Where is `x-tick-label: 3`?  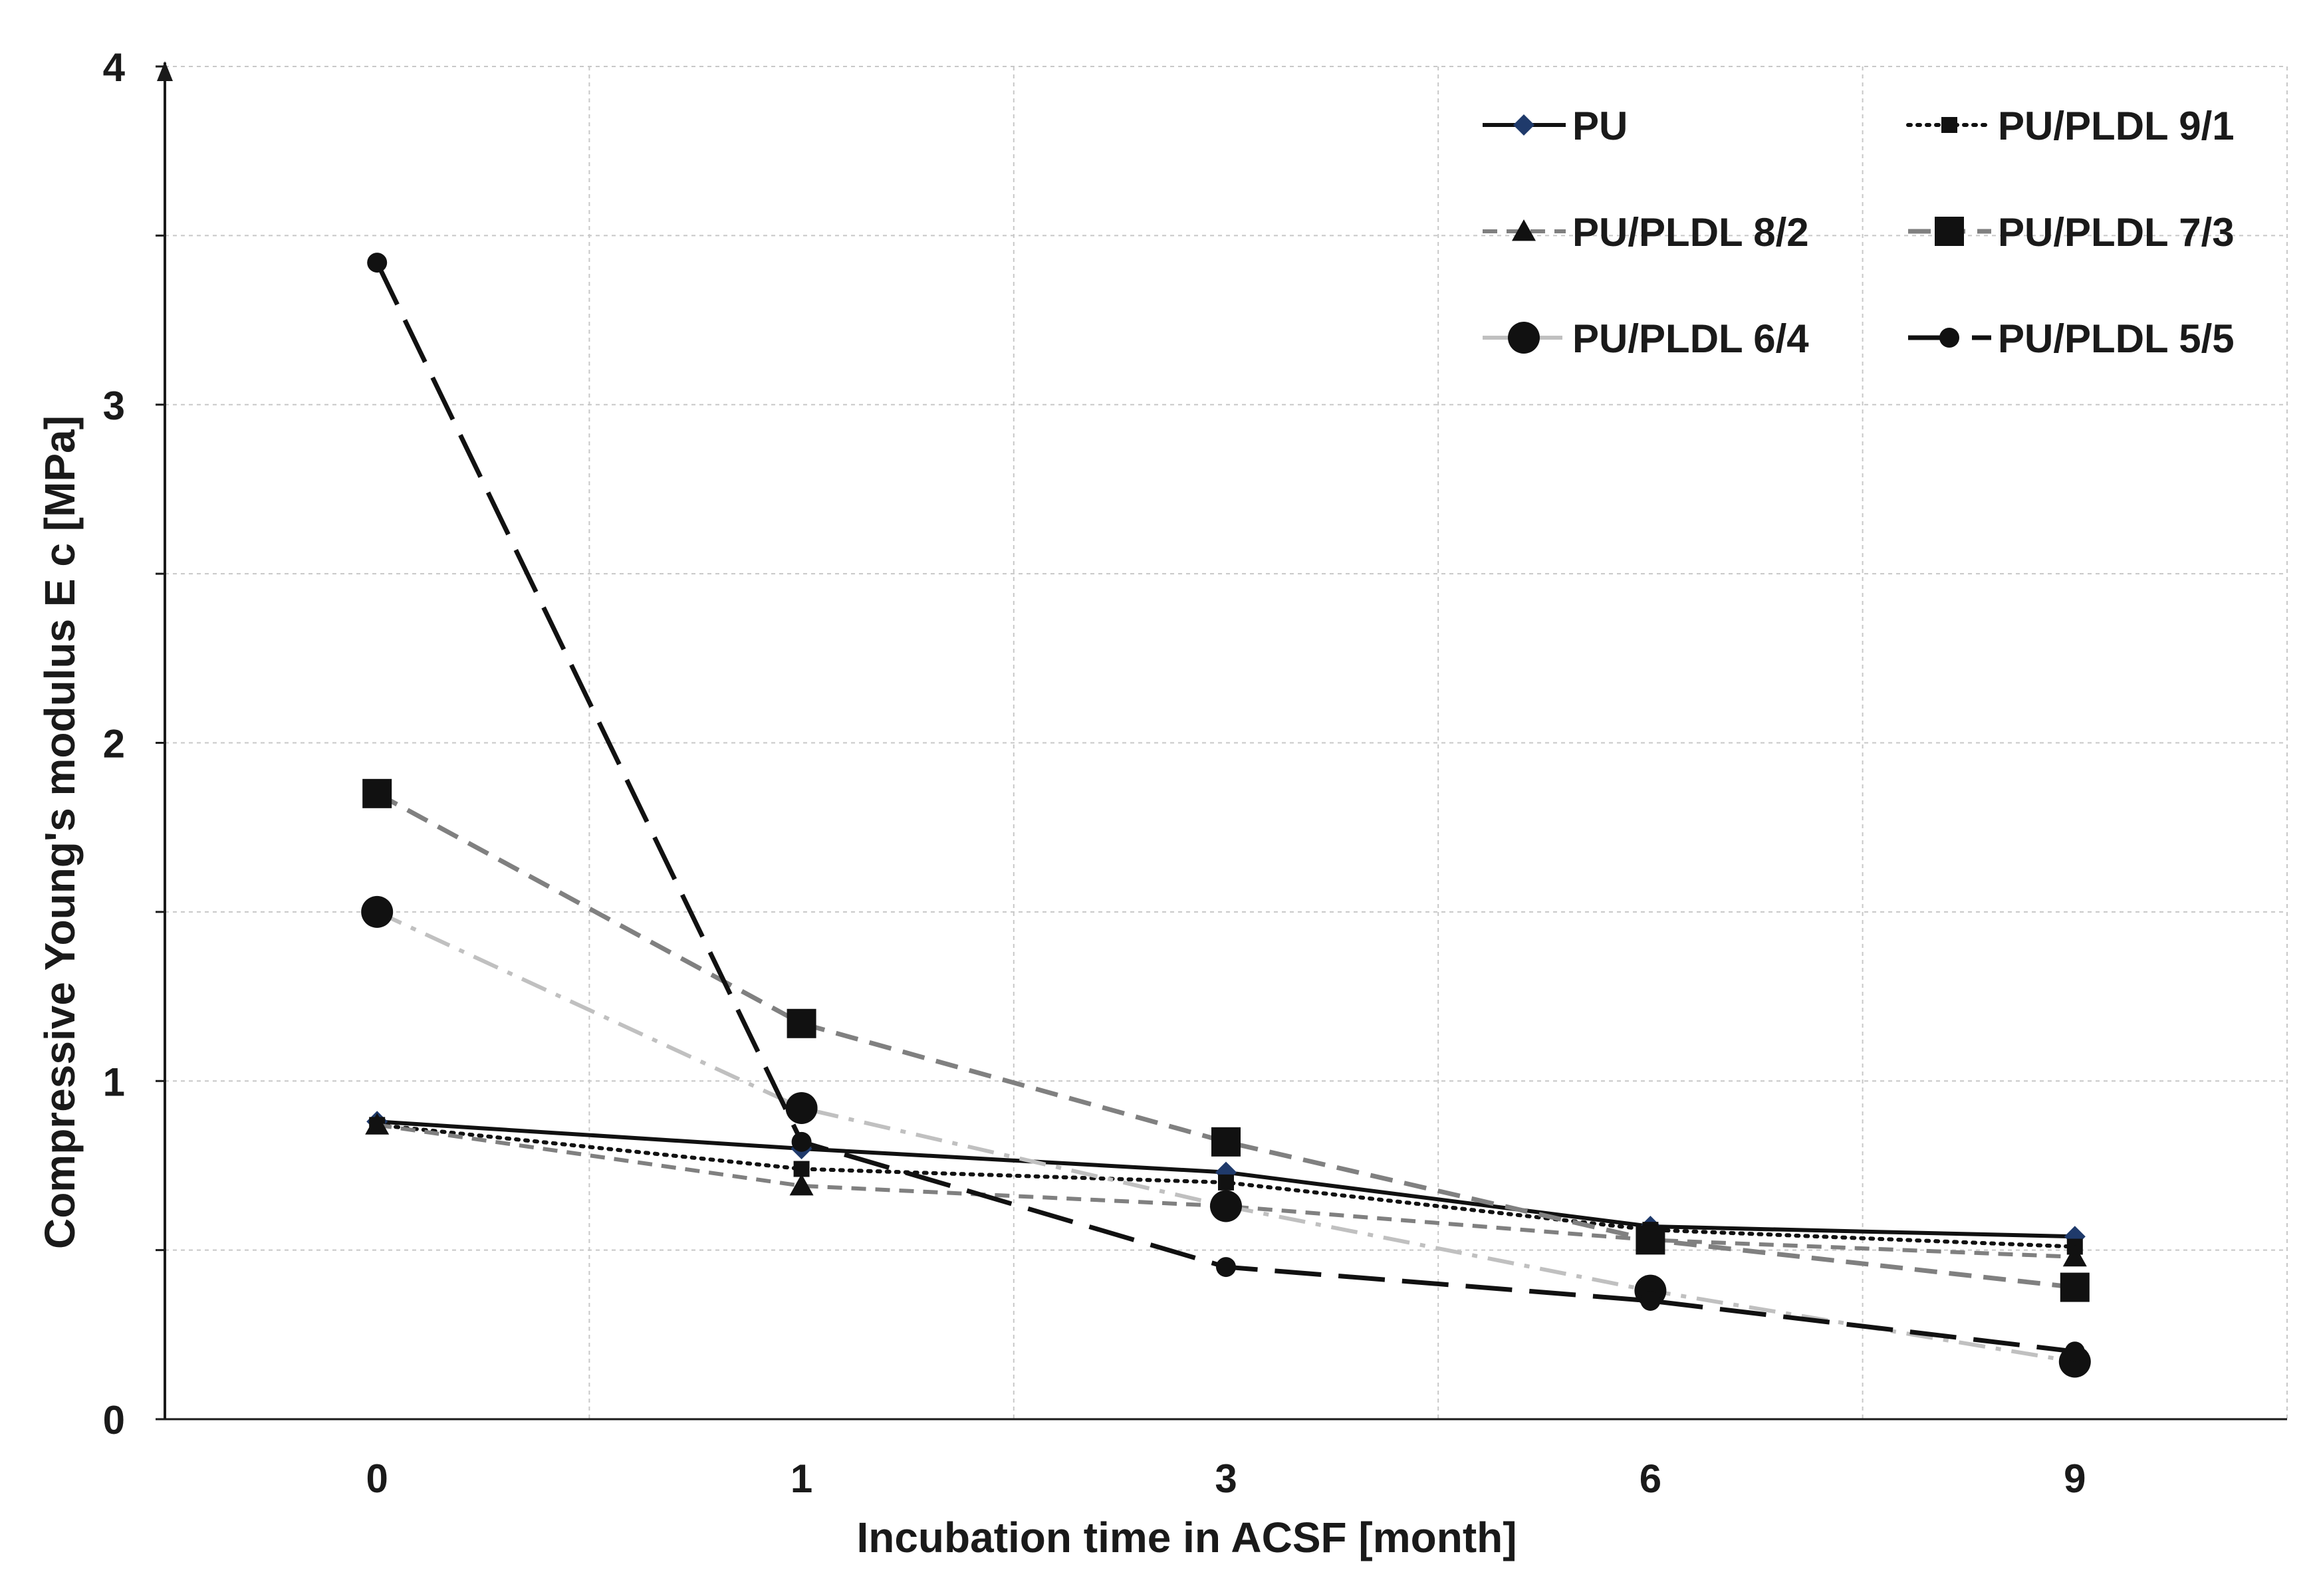
x-tick-label: 3 is located at coordinates (1226, 1478).